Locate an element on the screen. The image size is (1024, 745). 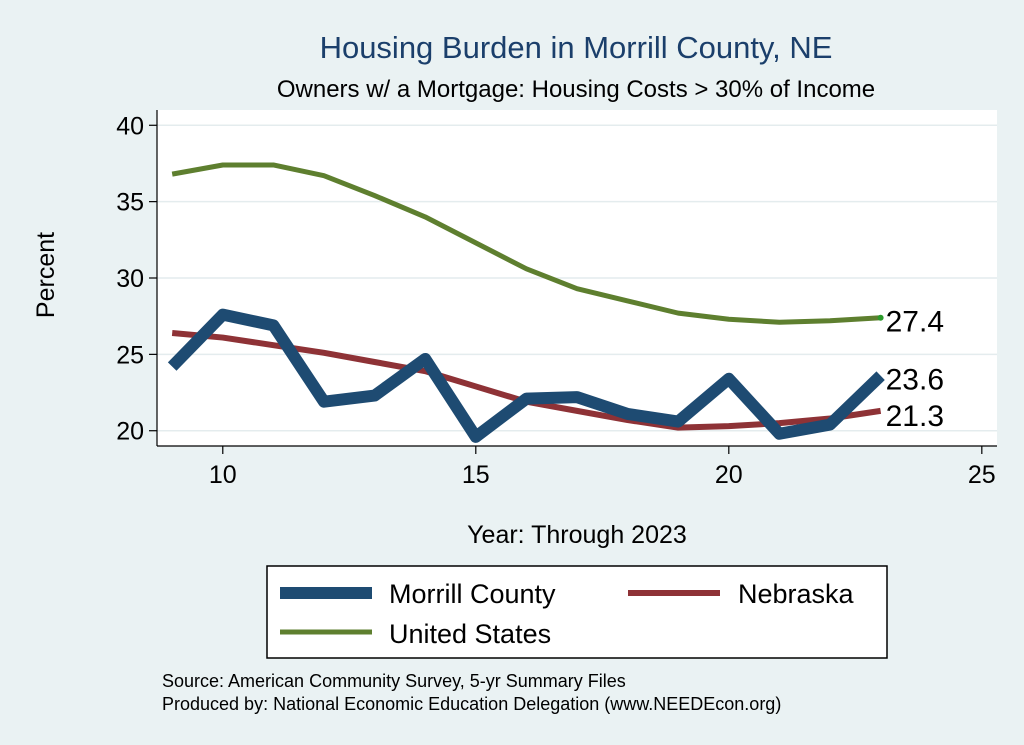
y-tick-label: 40 is located at coordinates (130, 126).